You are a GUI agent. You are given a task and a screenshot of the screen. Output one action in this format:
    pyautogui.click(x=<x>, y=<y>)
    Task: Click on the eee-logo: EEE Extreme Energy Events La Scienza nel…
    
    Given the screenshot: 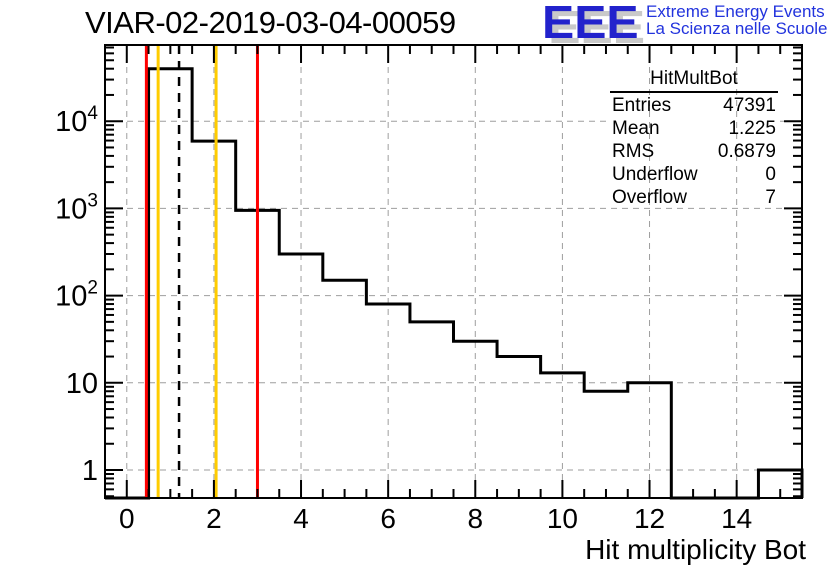 What is the action you would take?
    pyautogui.click(x=685, y=24)
    